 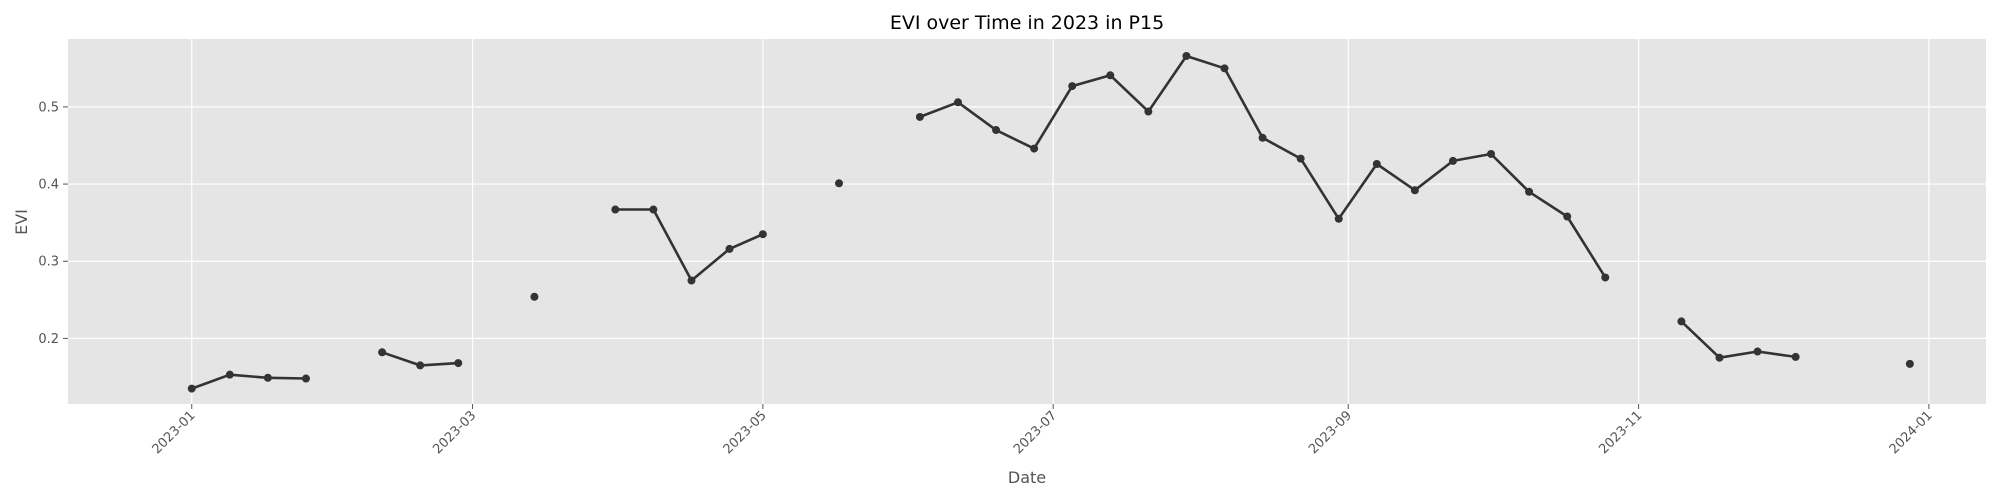 What do you see at coordinates (1027, 23) in the screenshot?
I see `chart-title: EVI over Time in 2023 in P15` at bounding box center [1027, 23].